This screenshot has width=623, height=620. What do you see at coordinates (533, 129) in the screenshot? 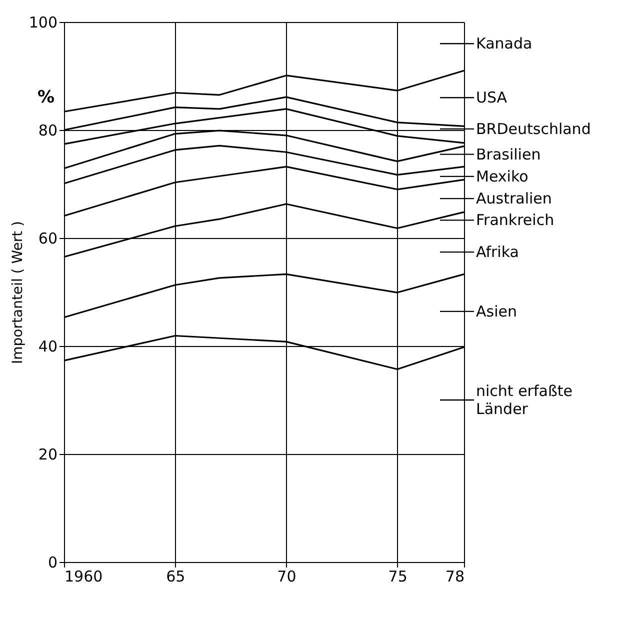
I see `text: BRDeutschland` at bounding box center [533, 129].